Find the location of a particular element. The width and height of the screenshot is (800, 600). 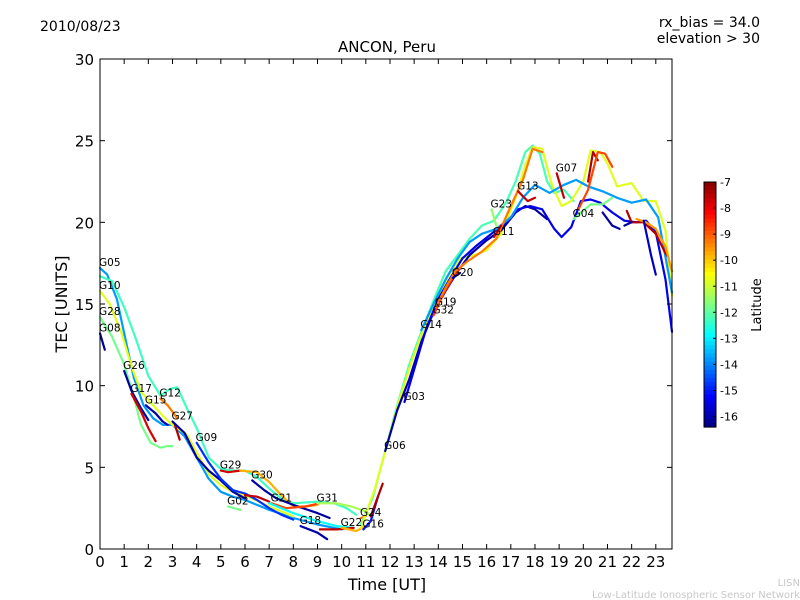

satellite-label: G03 is located at coordinates (414, 397).